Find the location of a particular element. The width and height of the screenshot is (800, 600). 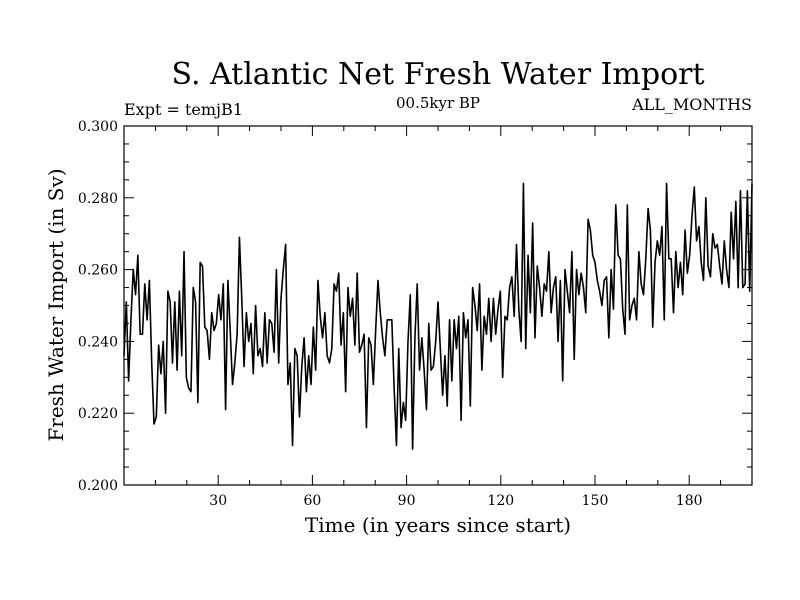

y-tick-label: 0.280 is located at coordinates (98, 199).